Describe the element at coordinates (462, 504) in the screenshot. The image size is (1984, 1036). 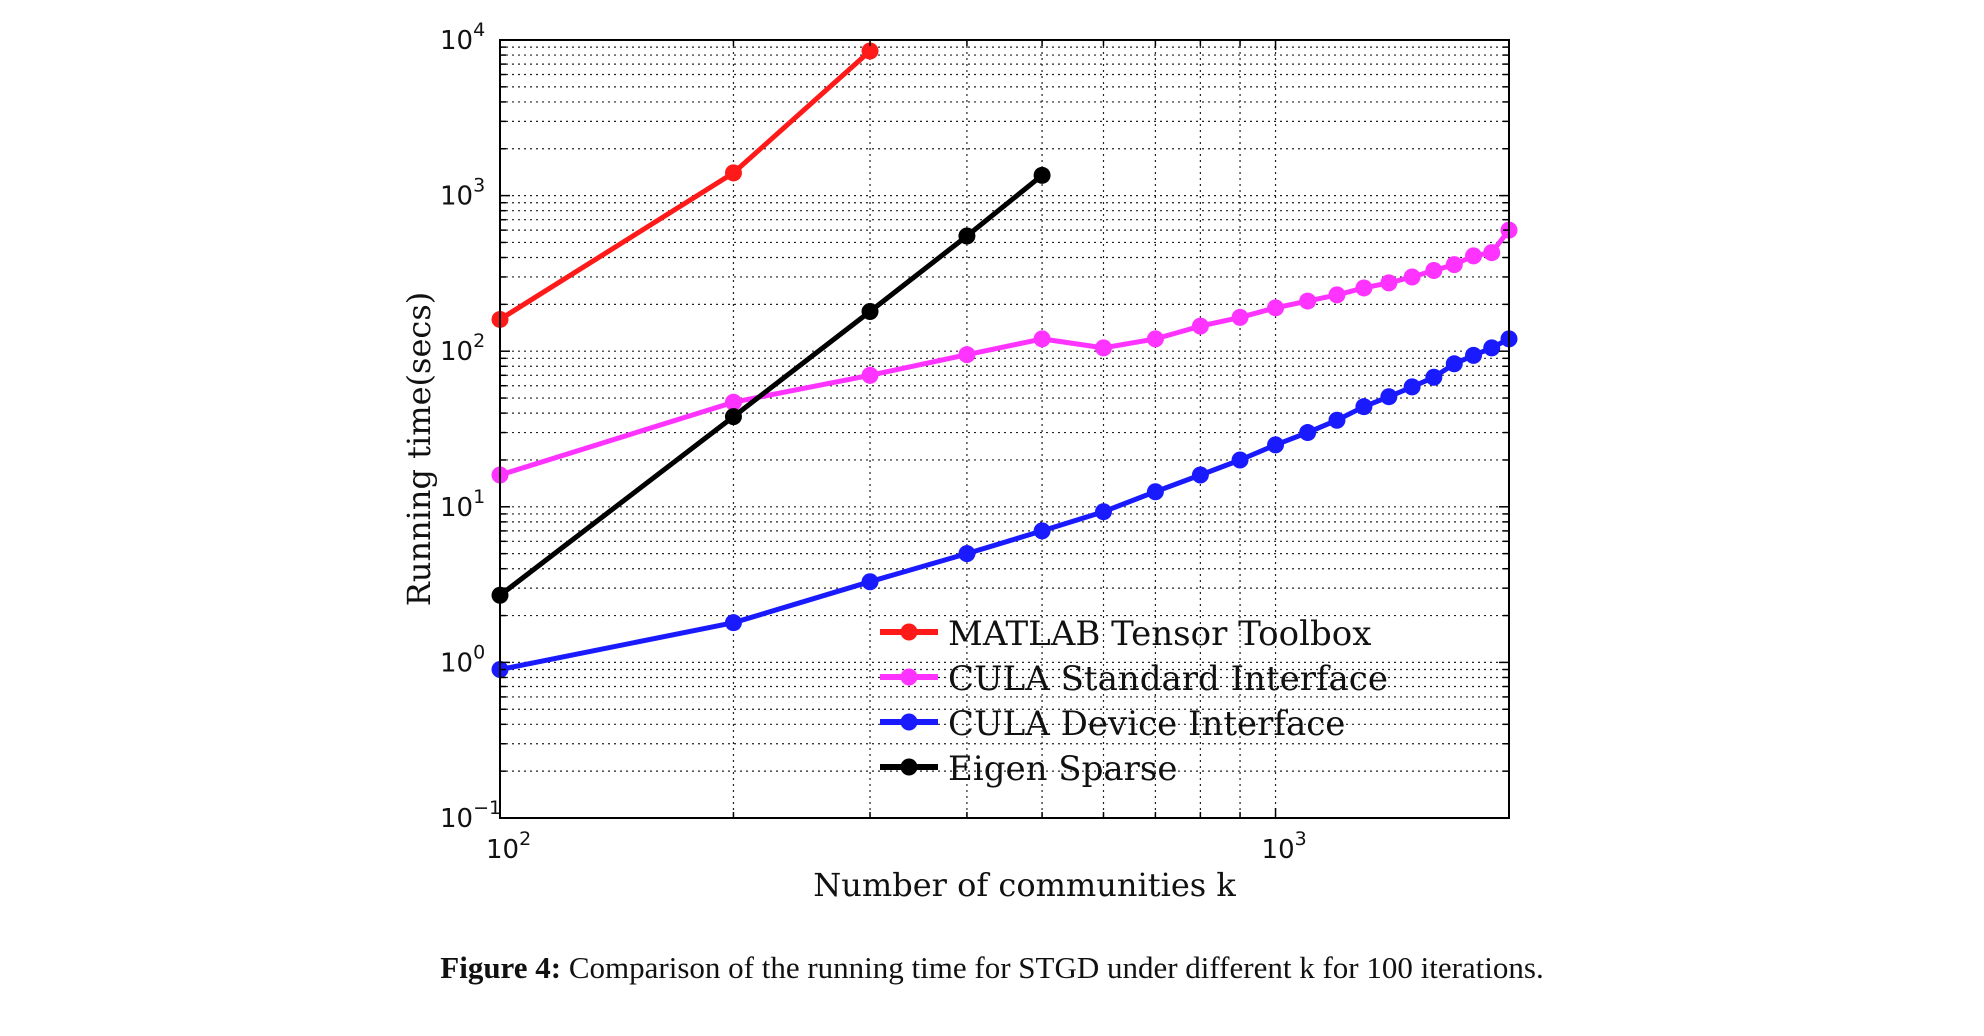
I see `y-tick-label: 10¹` at that location.